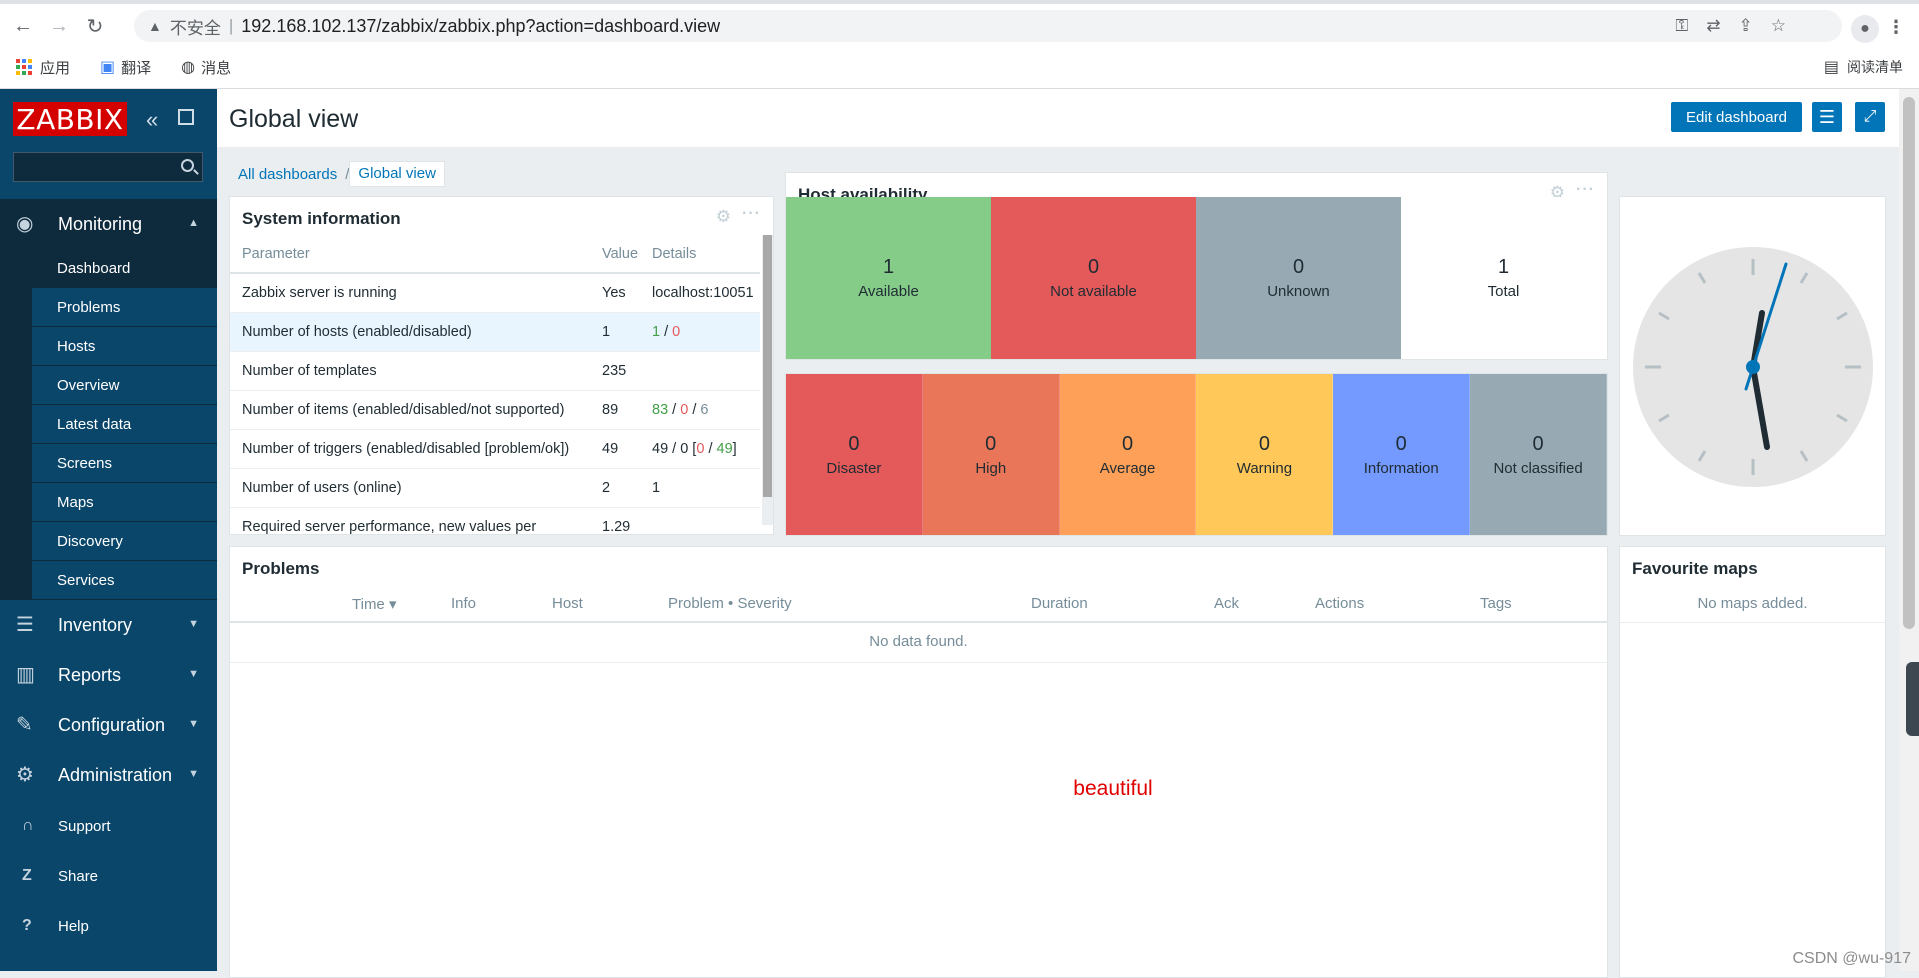  Describe the element at coordinates (288, 174) in the screenshot. I see `breadcrumb-all-dashboards: All dashboards` at that location.